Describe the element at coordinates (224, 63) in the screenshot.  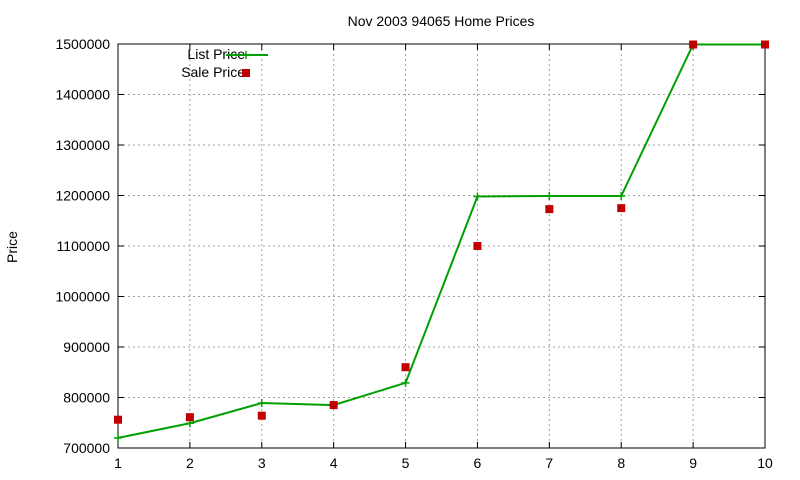
I see `legend: List Price Sale Price` at that location.